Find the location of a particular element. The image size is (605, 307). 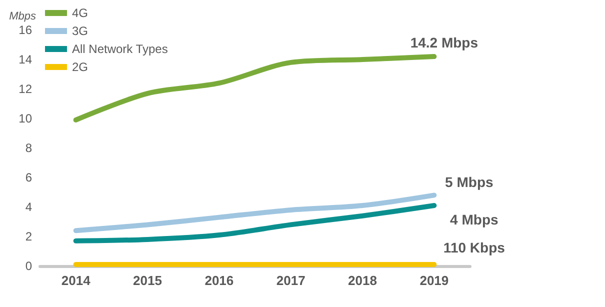

x-tick-label: 2018 is located at coordinates (362, 280).